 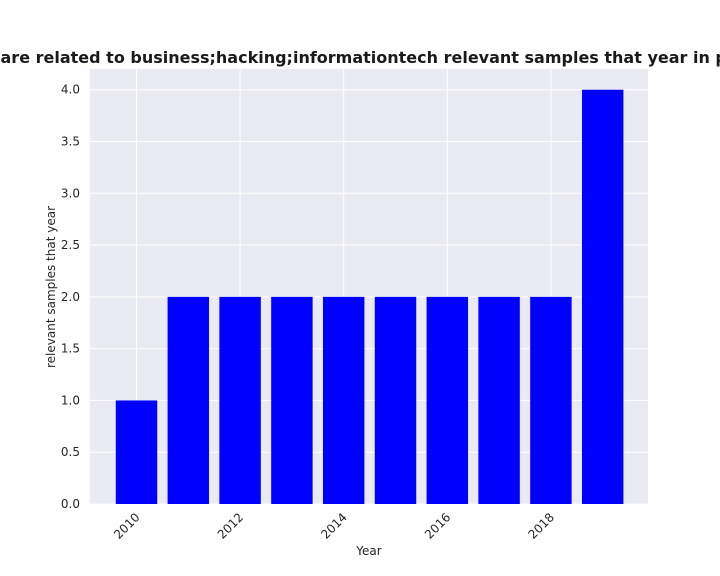 I want to click on bar-2014, so click(x=343, y=400).